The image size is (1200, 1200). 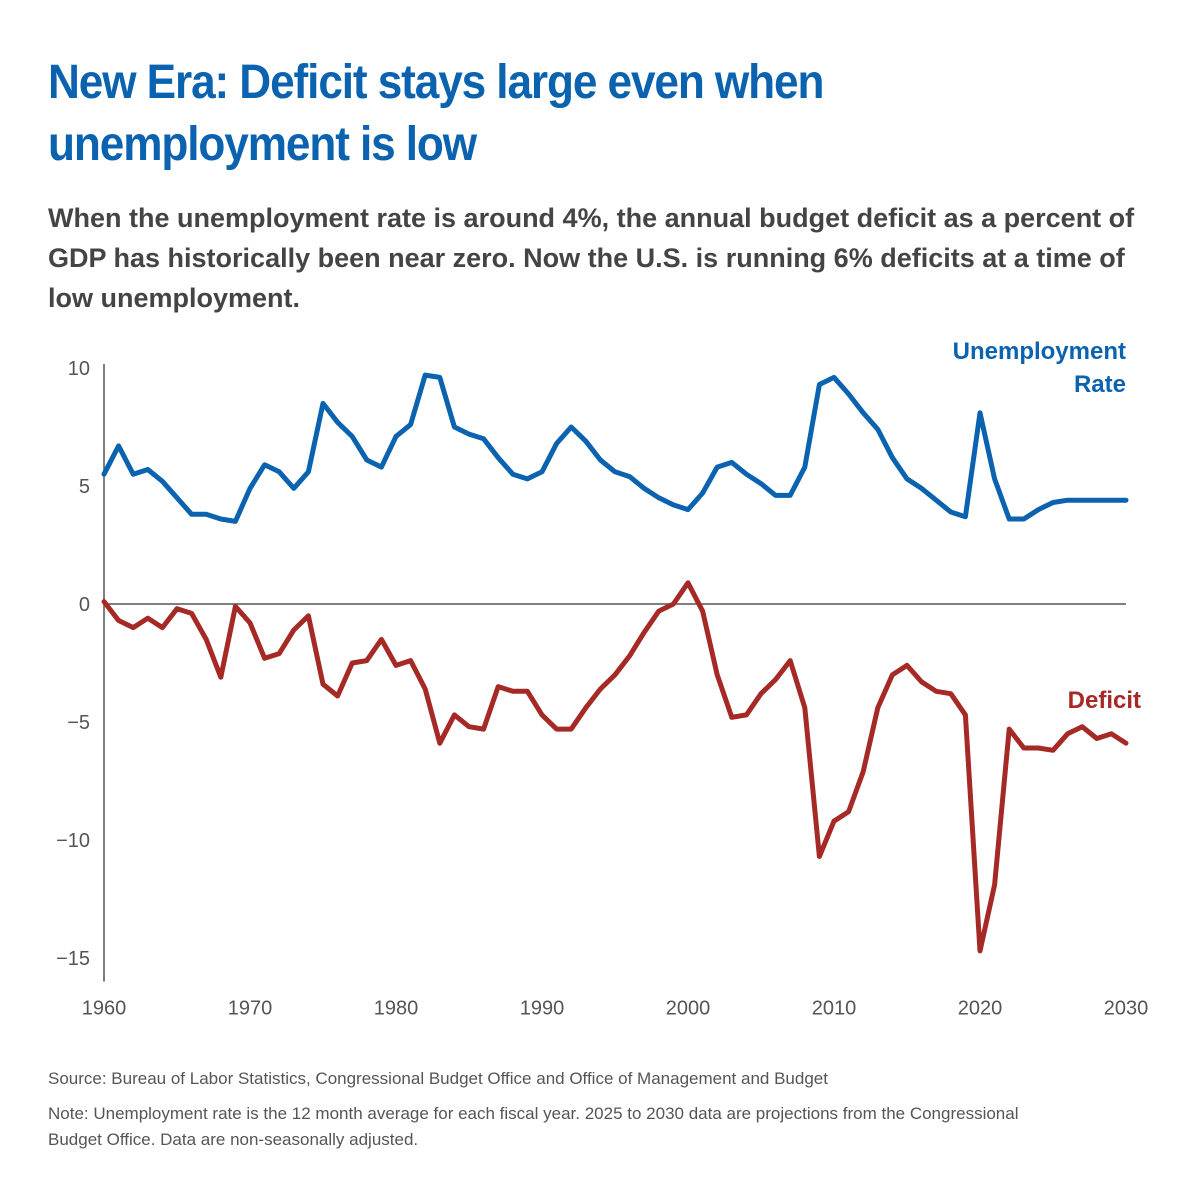 I want to click on series-label-line: Deficit, so click(x=1104, y=700).